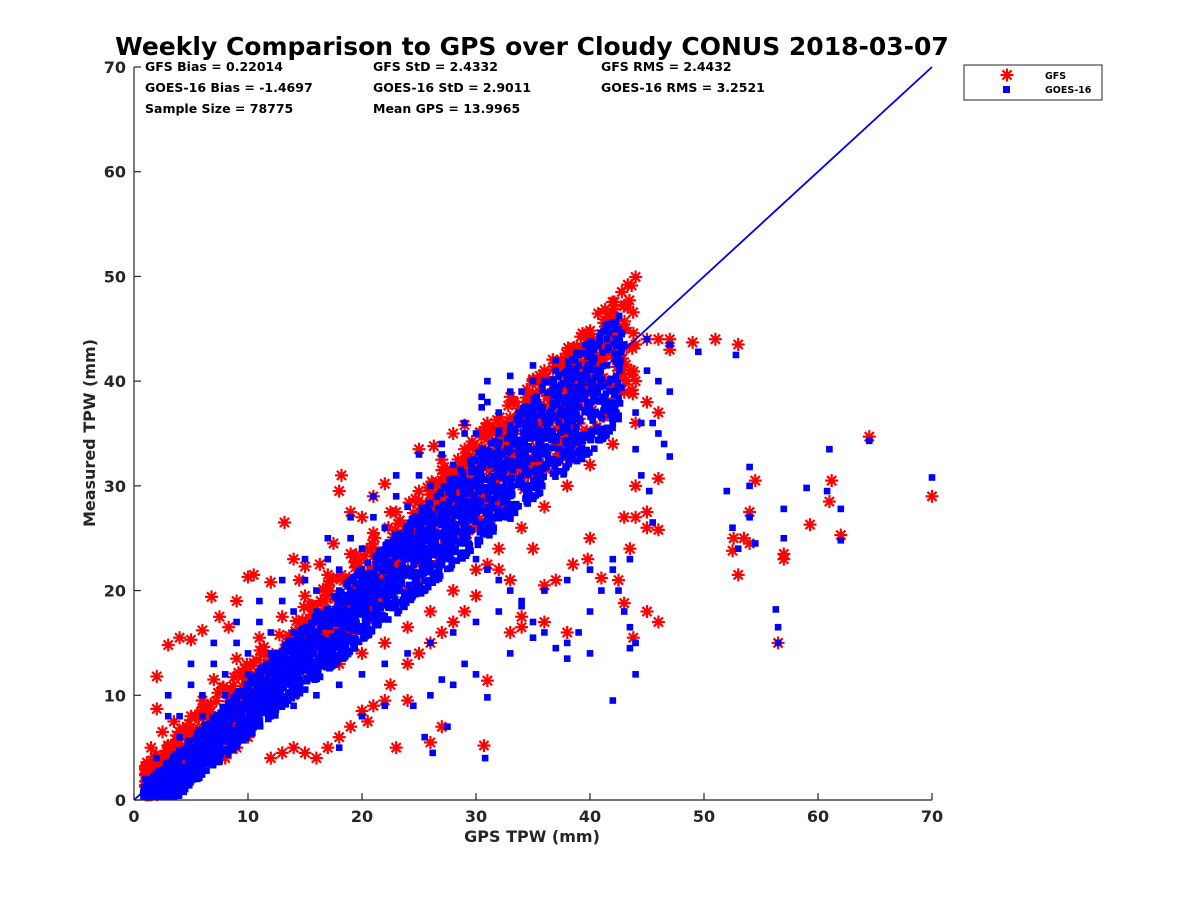  I want to click on stat-annotation: GFS Bias = 0.22014, so click(214, 66).